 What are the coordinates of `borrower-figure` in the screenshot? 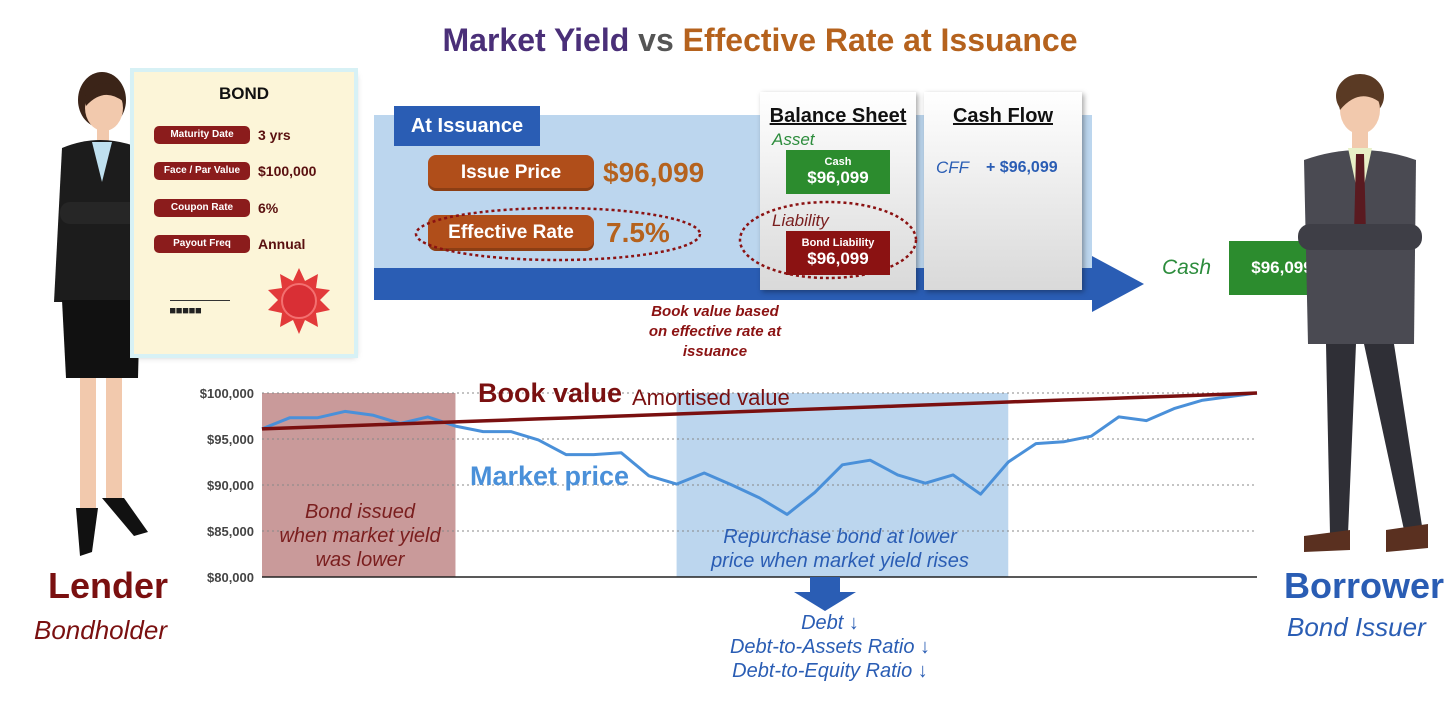 It's located at (1363, 313).